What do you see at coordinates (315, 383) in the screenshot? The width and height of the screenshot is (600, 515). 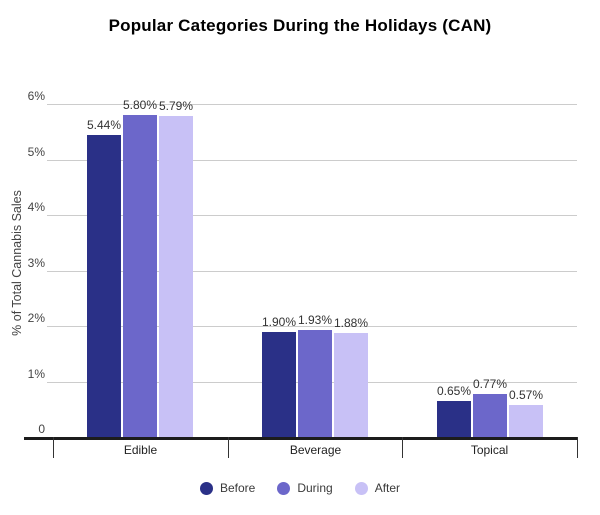 I see `bar-beverage-during` at bounding box center [315, 383].